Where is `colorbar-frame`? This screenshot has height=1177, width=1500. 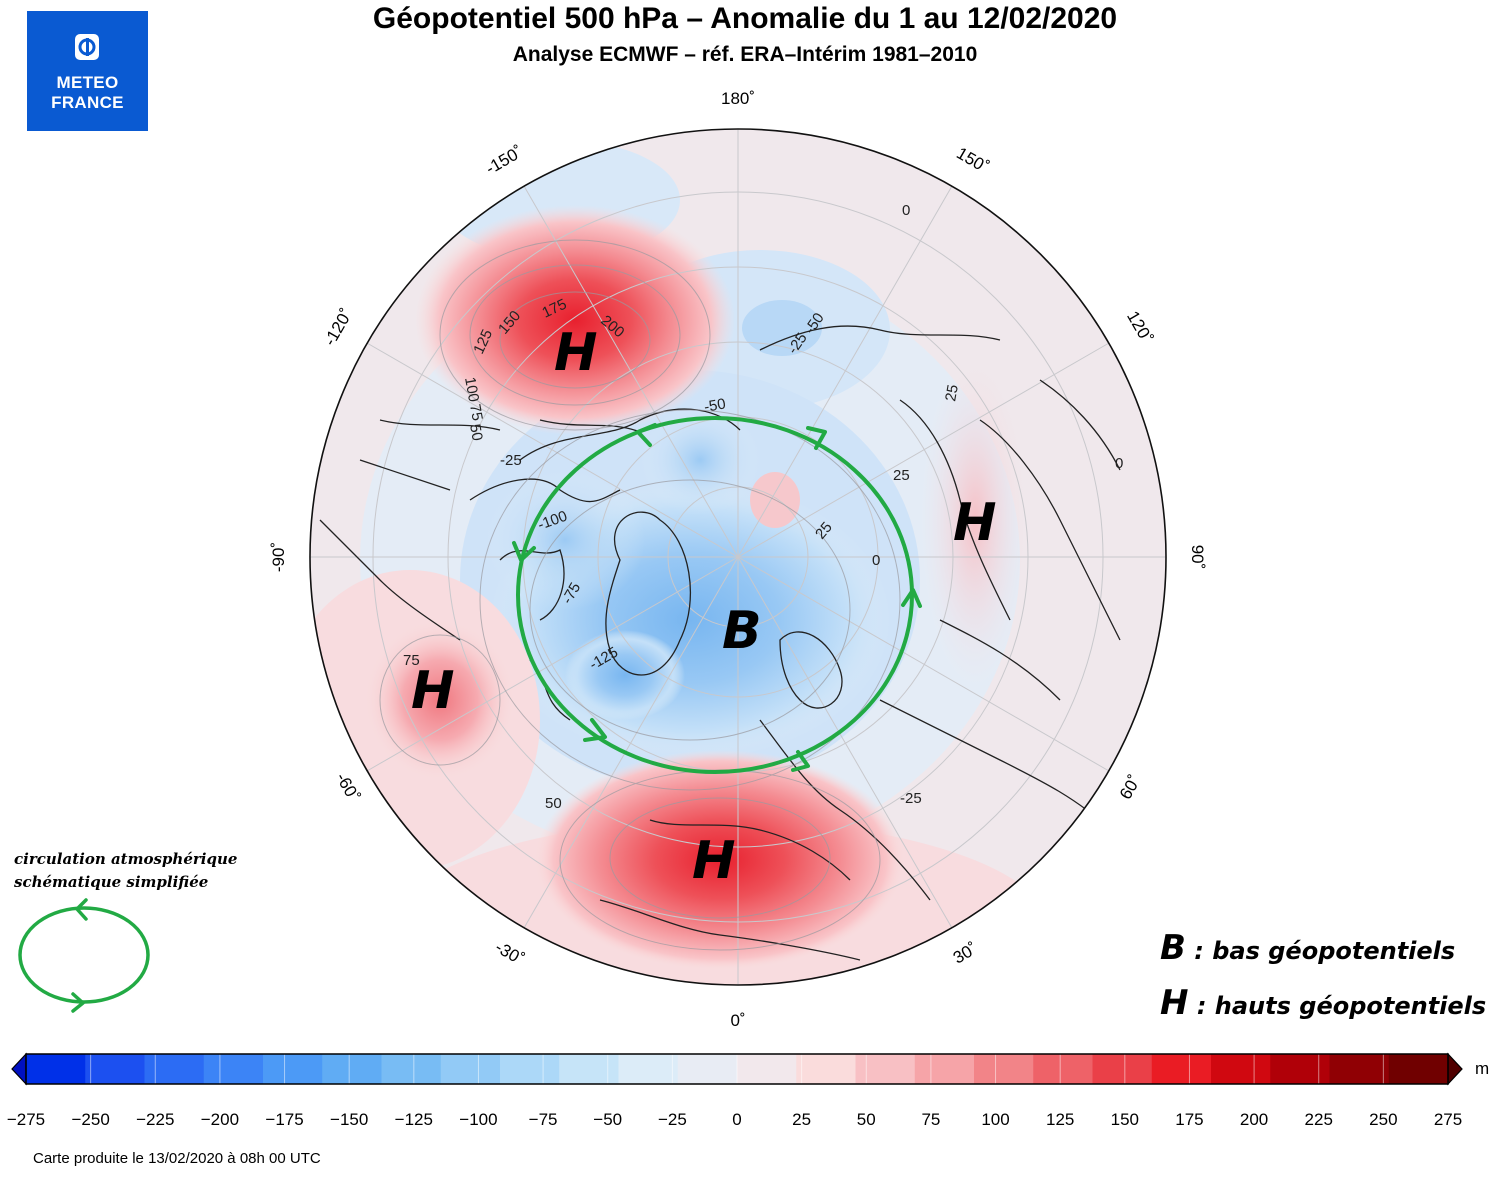 colorbar-frame is located at coordinates (737, 1069).